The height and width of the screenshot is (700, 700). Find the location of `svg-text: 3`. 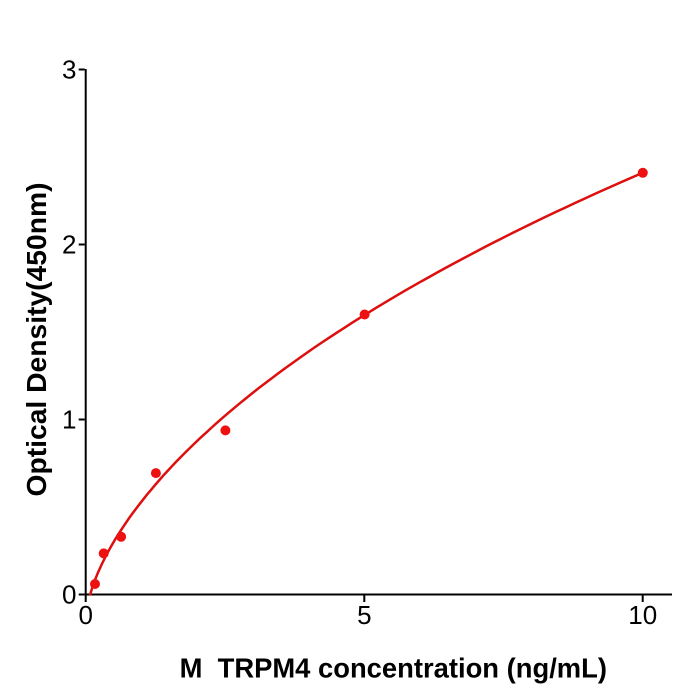

svg-text: 3 is located at coordinates (69, 70).